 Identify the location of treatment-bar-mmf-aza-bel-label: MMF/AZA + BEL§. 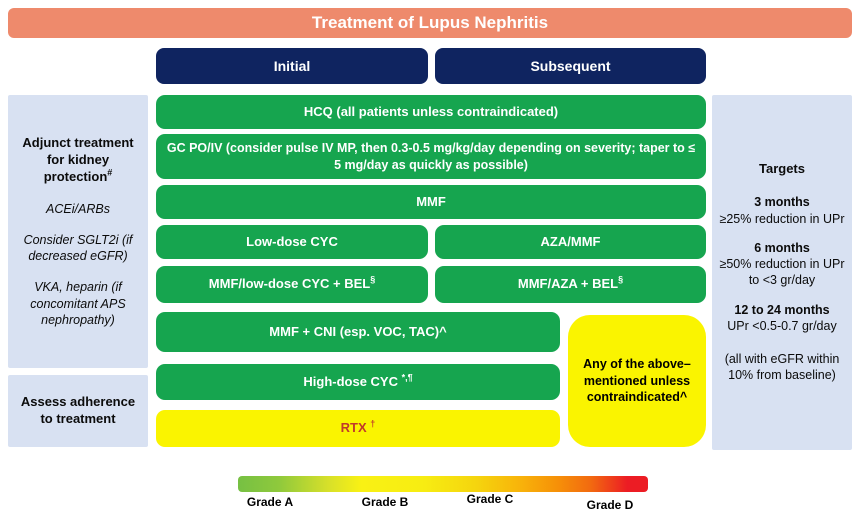
(570, 283).